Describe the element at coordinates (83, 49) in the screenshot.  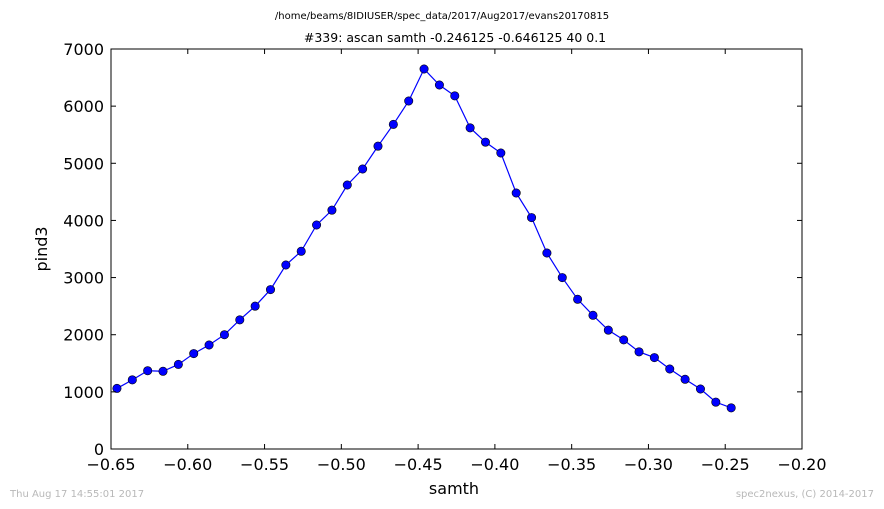
I see `y-tick-label: 7000` at that location.